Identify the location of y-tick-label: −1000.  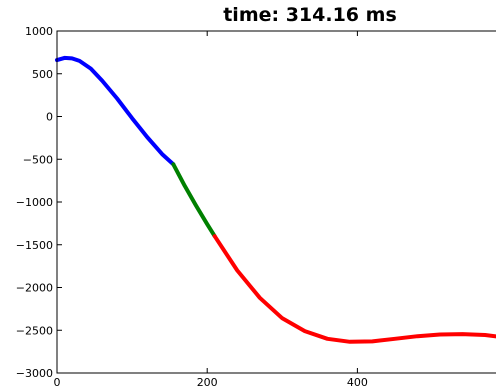
(34, 202).